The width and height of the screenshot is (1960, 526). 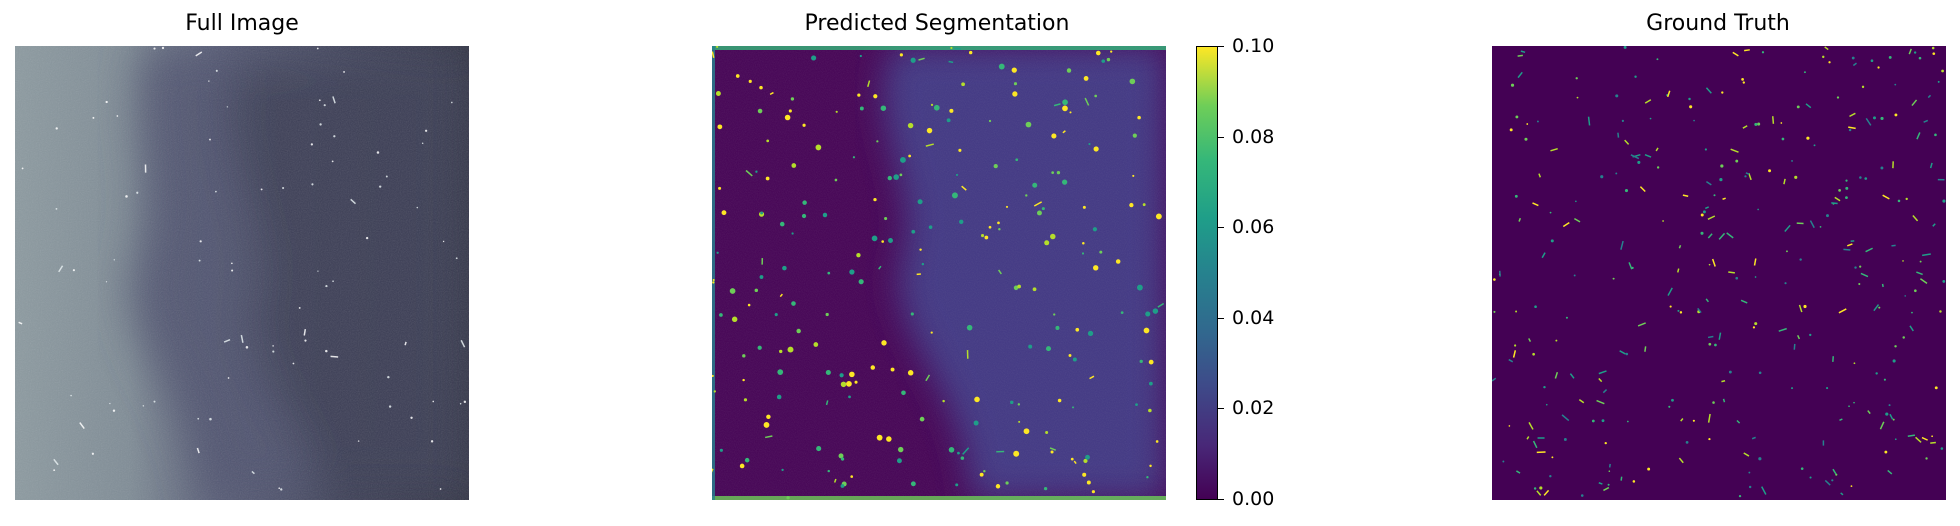 I want to click on colorbar, so click(x=1207, y=273).